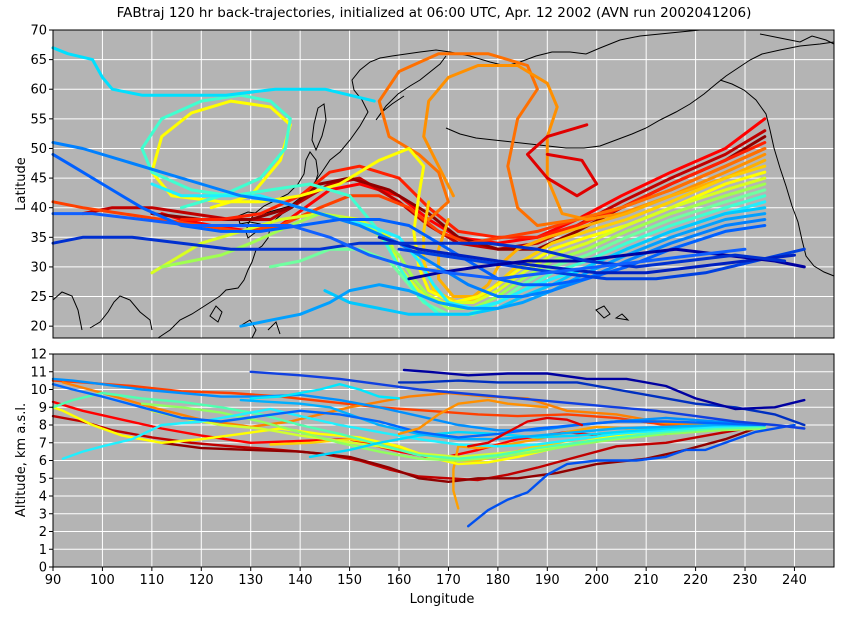 The height and width of the screenshot is (621, 868). What do you see at coordinates (646, 580) in the screenshot?
I see `x-tick-label: 210` at bounding box center [646, 580].